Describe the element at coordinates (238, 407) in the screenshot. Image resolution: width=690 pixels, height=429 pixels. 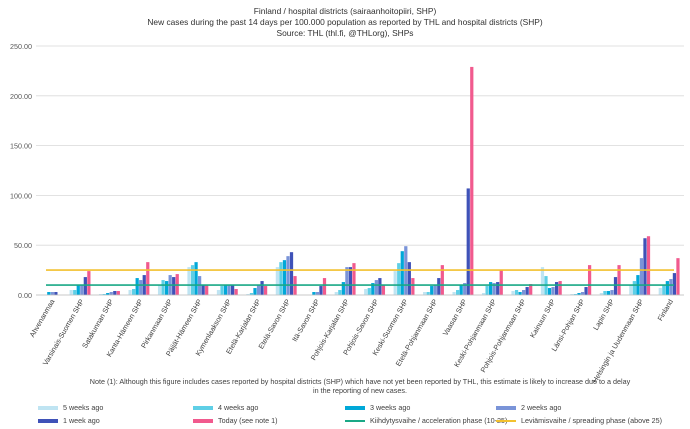
I see `legend-label: 4 weeks ago` at that location.